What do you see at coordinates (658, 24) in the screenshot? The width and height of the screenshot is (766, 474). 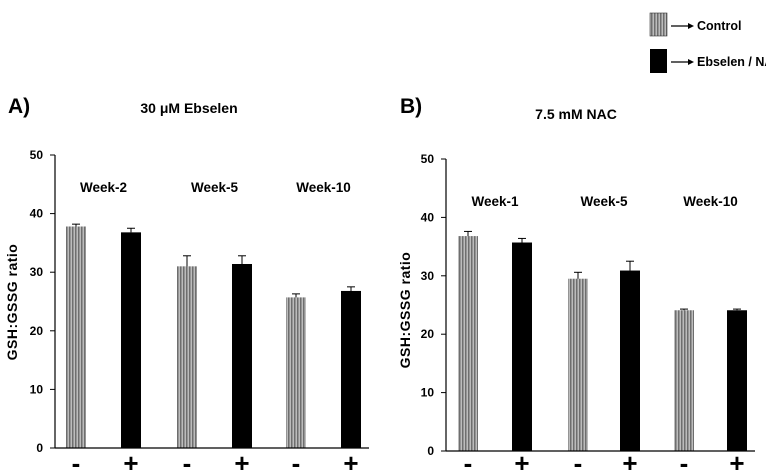 I see `legend-swatch-control` at bounding box center [658, 24].